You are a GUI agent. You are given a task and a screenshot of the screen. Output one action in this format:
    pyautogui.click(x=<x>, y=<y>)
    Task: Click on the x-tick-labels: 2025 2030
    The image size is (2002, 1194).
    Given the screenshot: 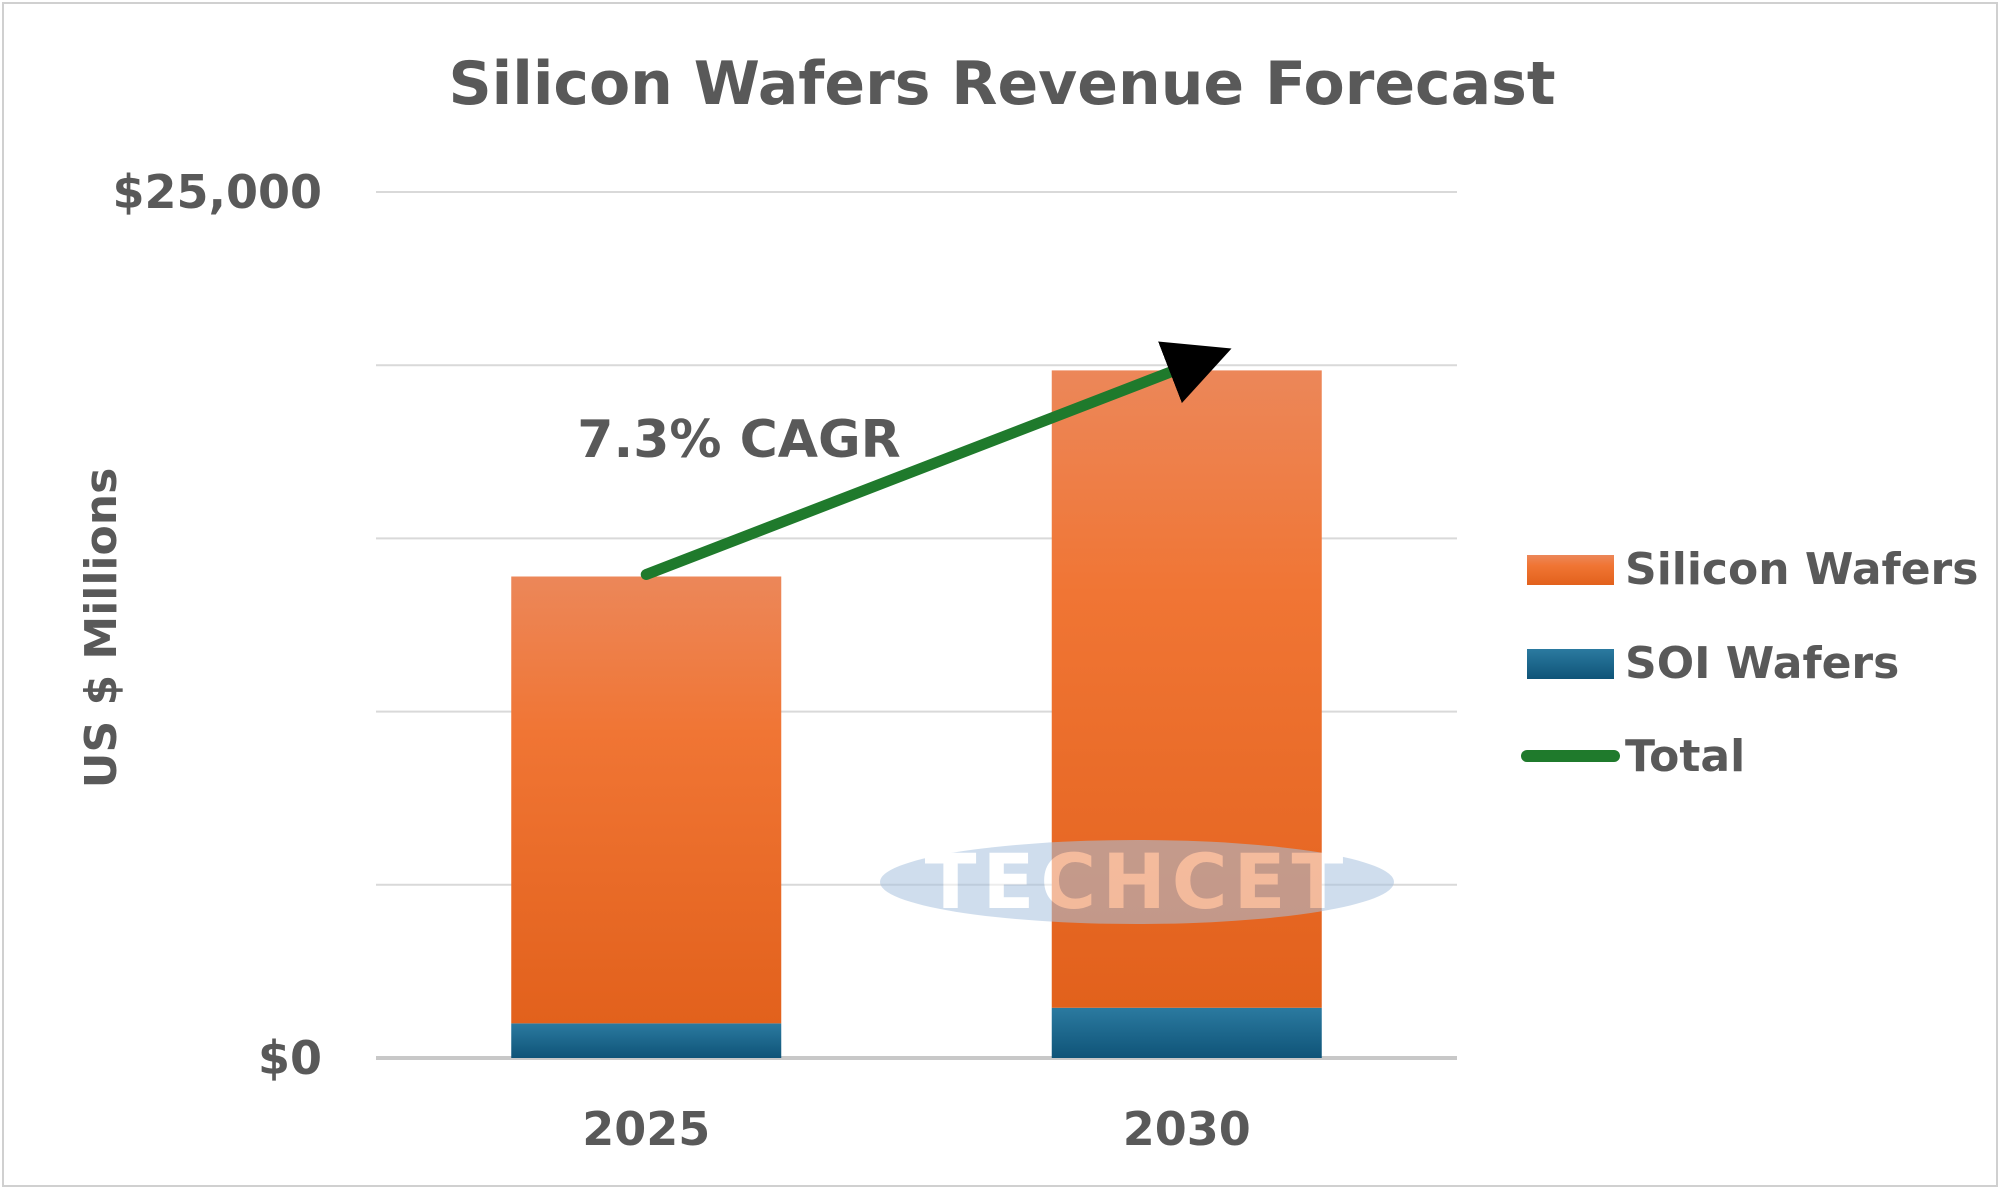 What is the action you would take?
    pyautogui.click(x=916, y=1129)
    